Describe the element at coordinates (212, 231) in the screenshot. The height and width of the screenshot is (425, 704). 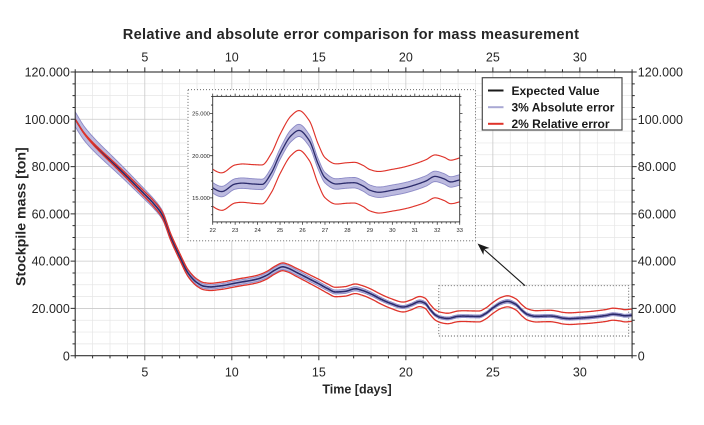
I see `svg-text: 22` at that location.